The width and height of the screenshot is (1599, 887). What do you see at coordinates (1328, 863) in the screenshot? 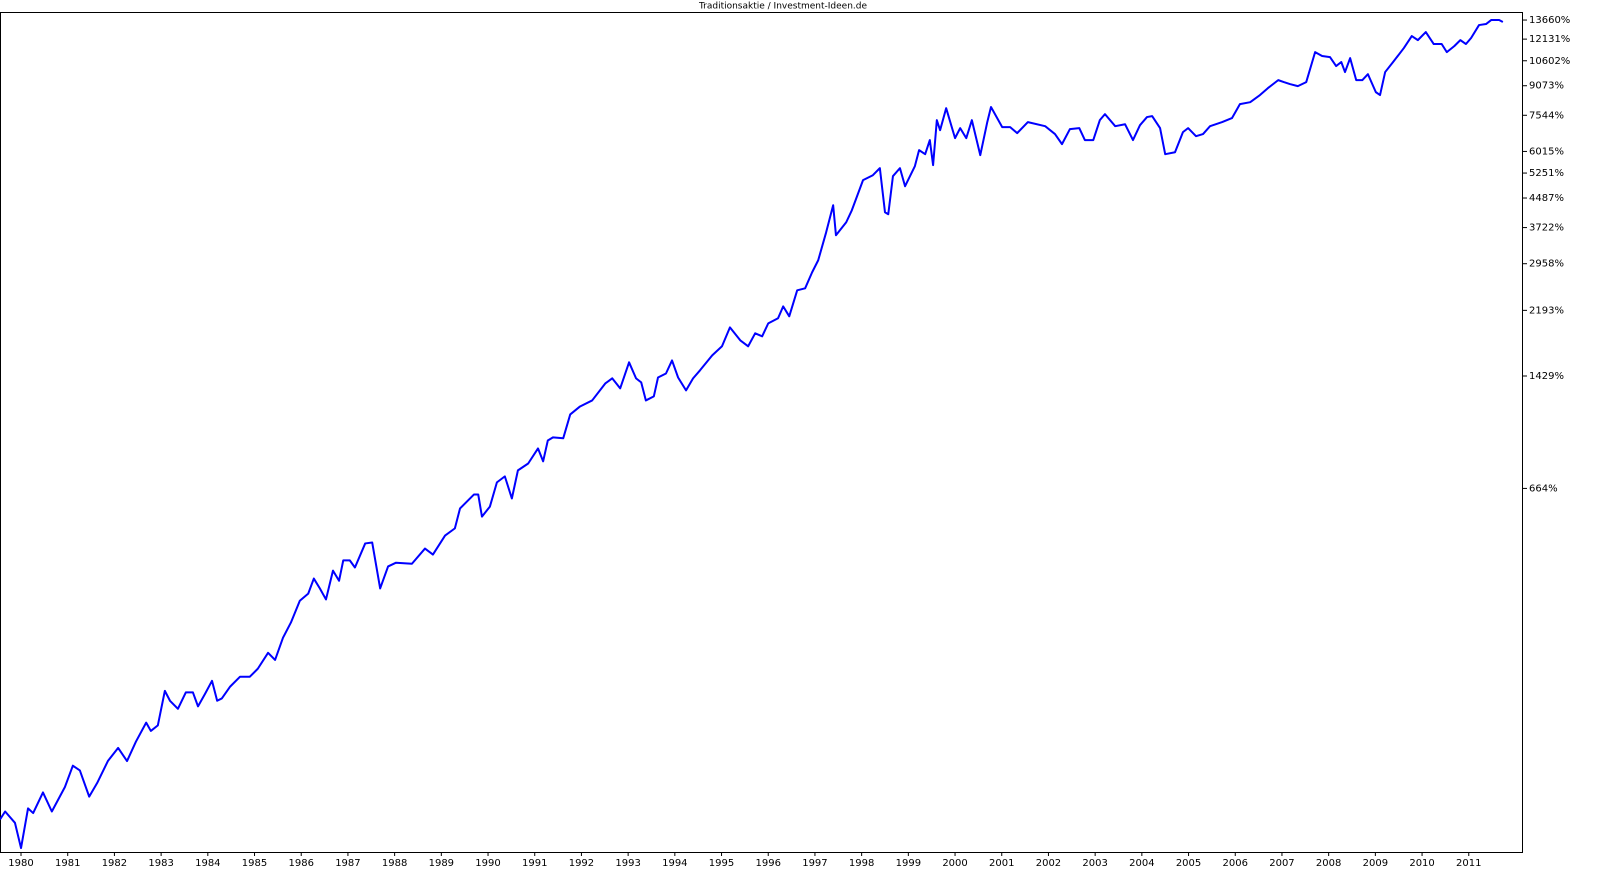
I see `x-tick-label: 2008` at bounding box center [1328, 863].